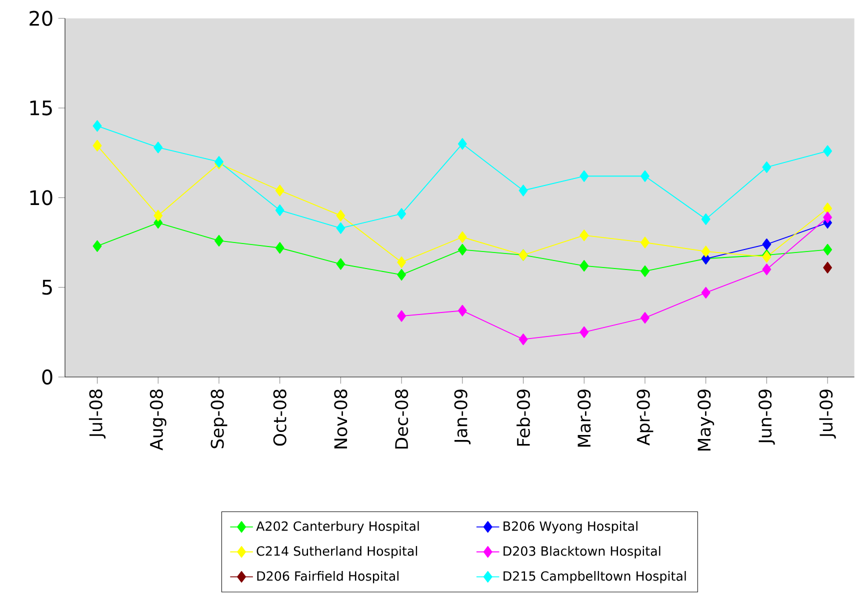 The image size is (860, 611). I want to click on x-tick-label: Aug-08, so click(158, 420).